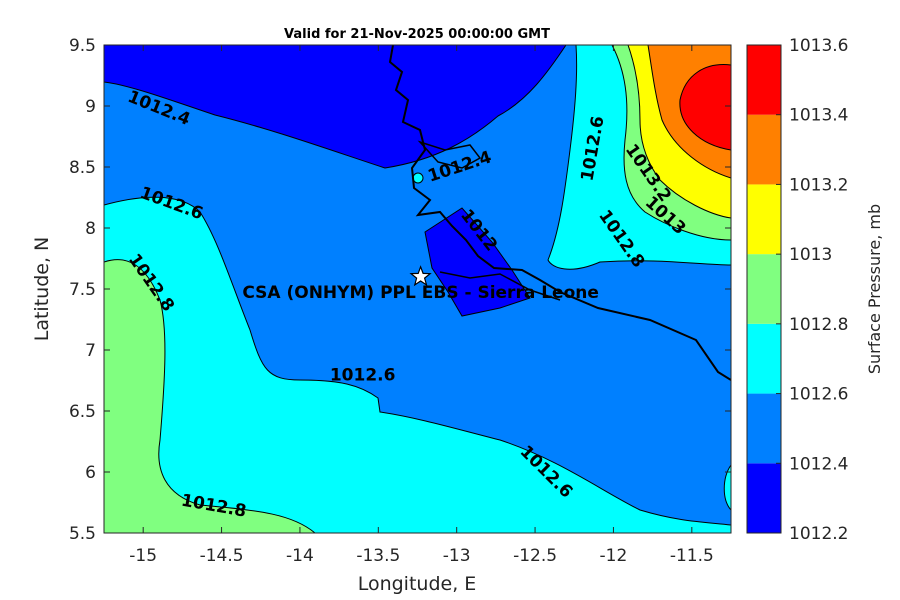  I want to click on fill-band-1012-2-center, so click(477, 262).